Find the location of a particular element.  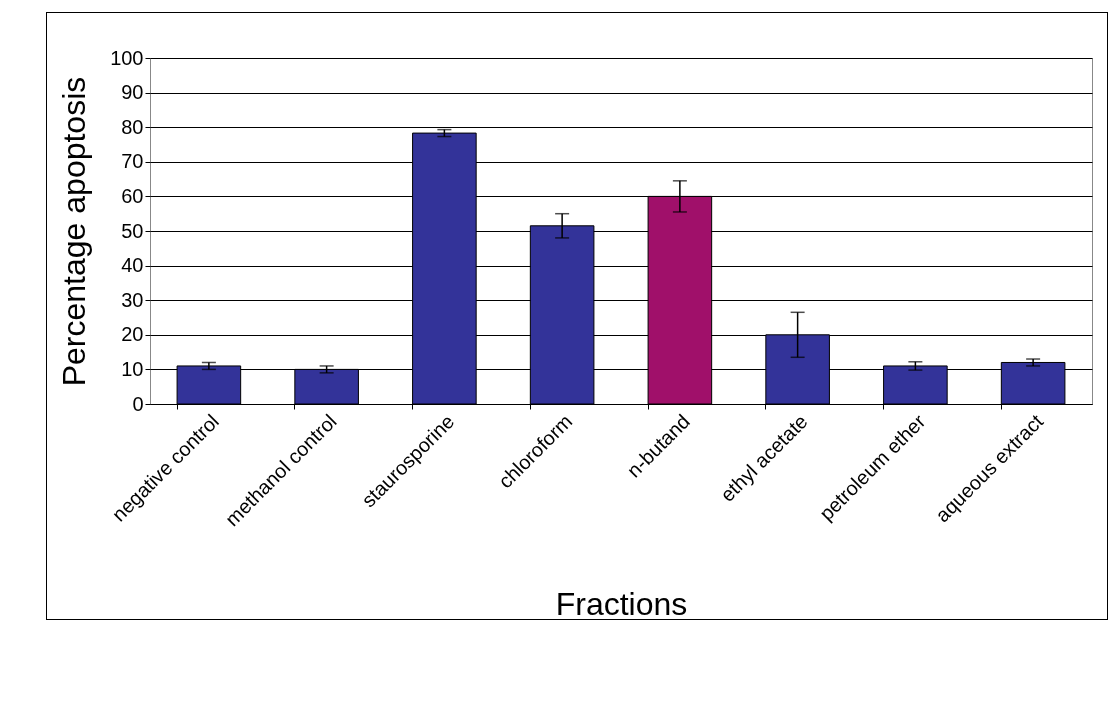

y-tick-label: 60 is located at coordinates (132, 195).